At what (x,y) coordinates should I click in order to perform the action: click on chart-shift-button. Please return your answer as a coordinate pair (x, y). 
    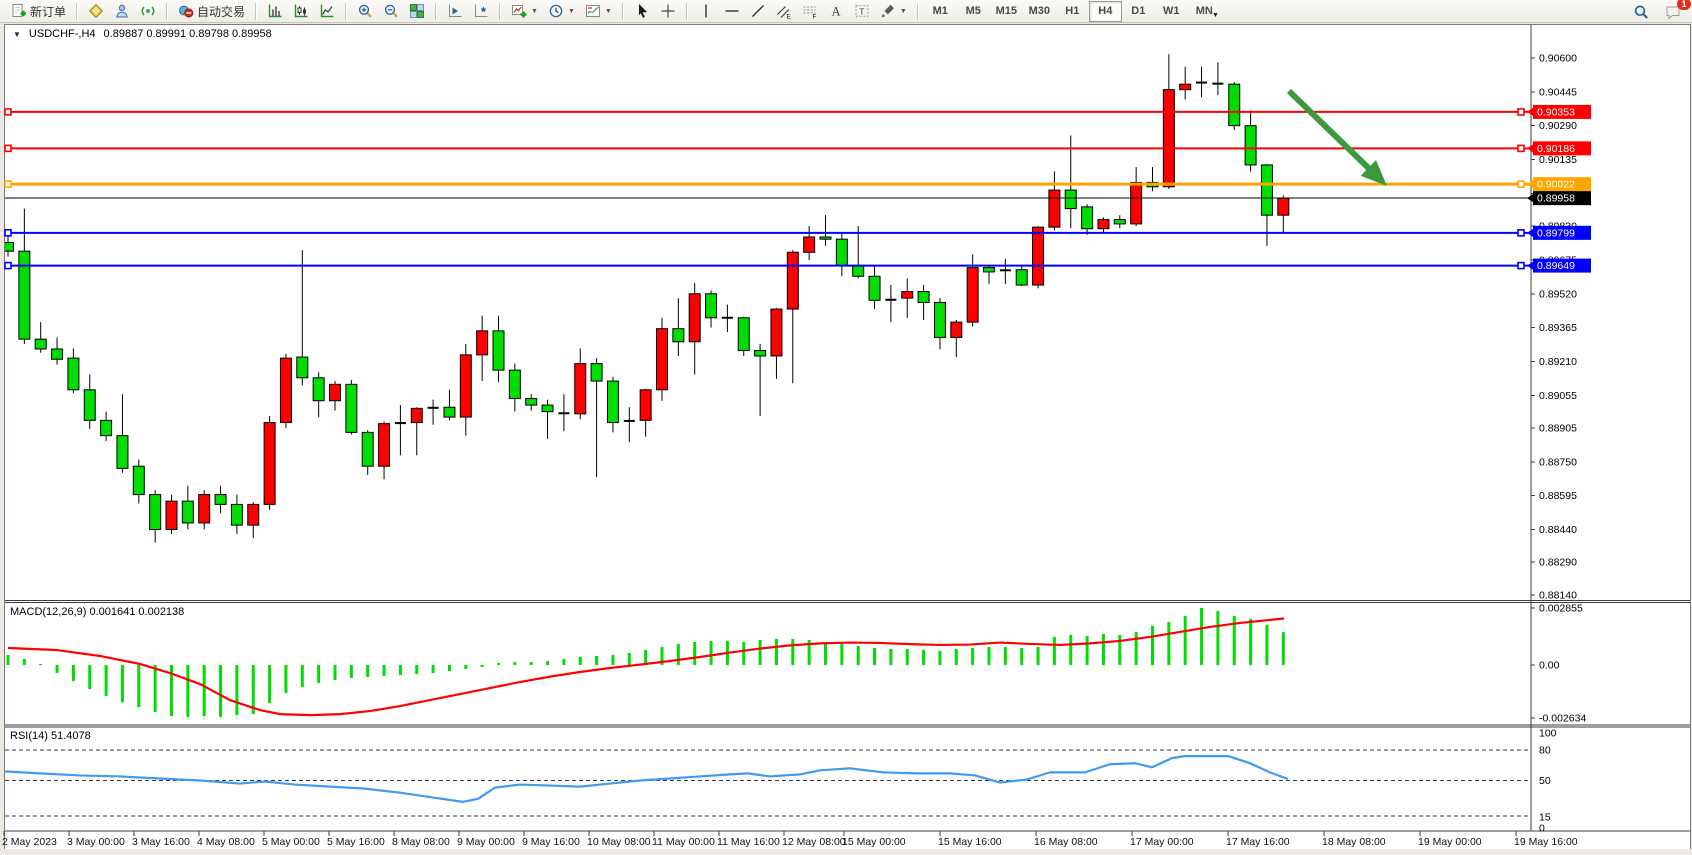
    Looking at the image, I should click on (481, 11).